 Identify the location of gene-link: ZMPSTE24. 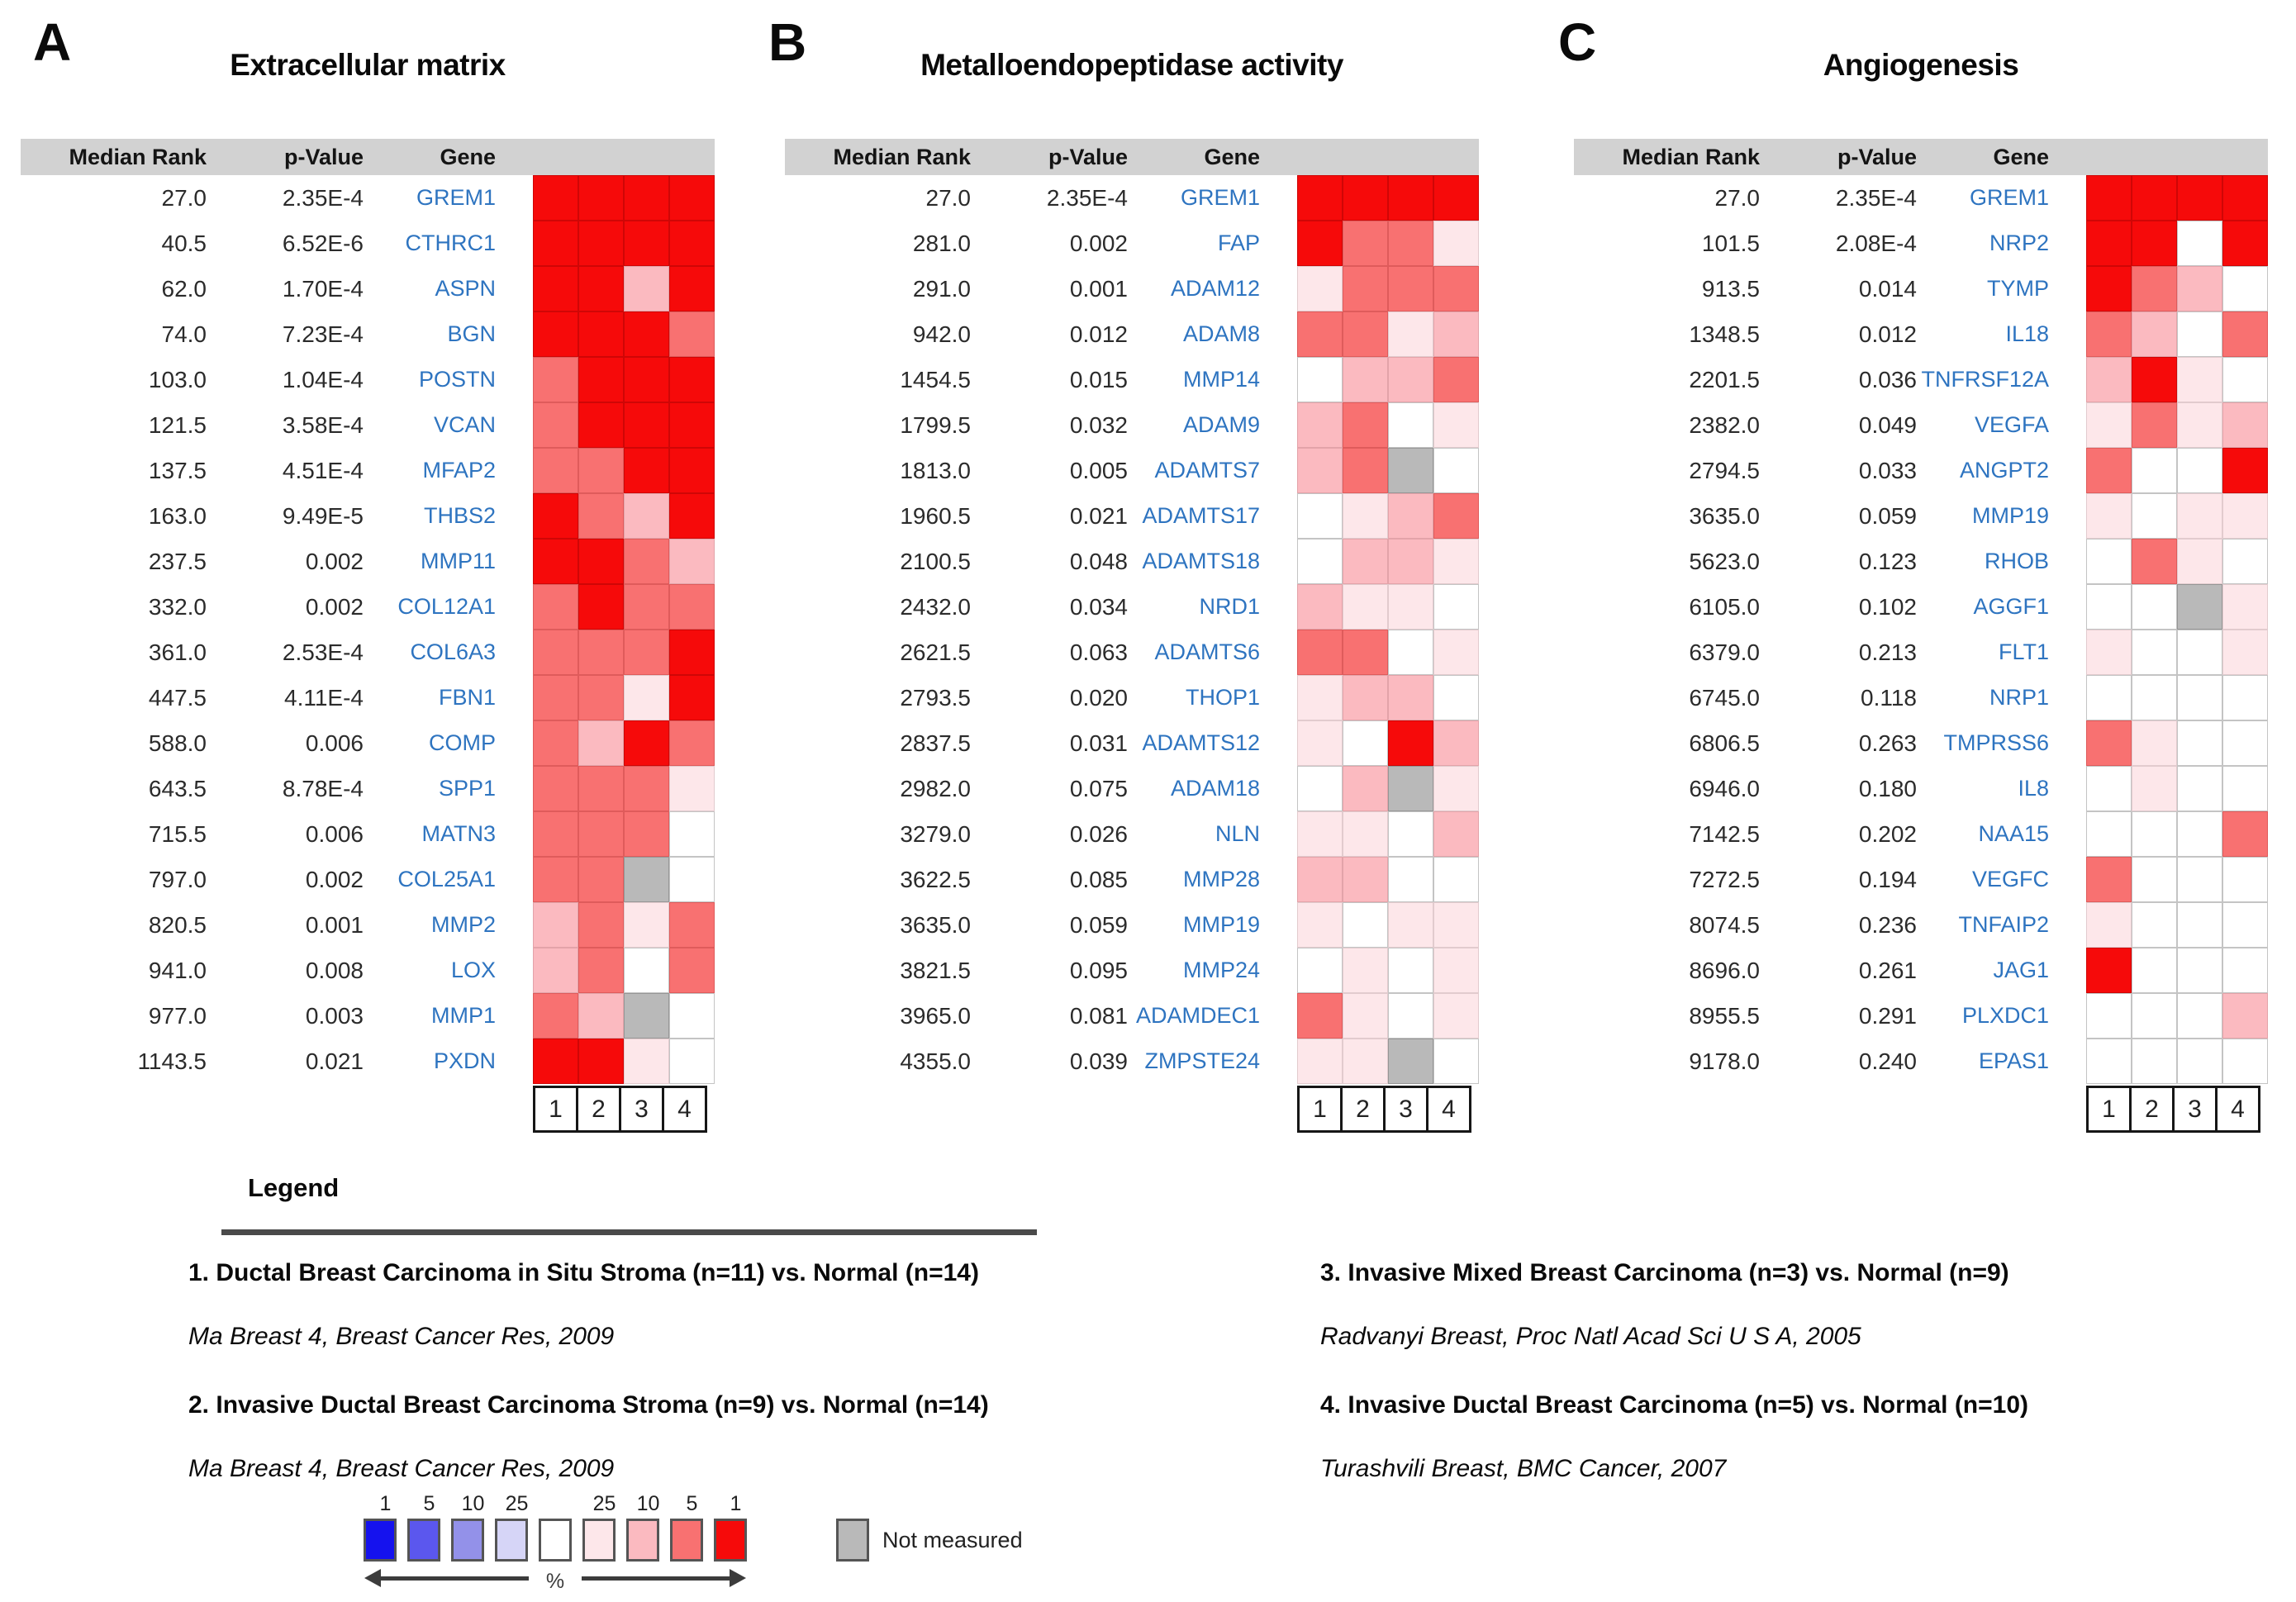
(1202, 1060).